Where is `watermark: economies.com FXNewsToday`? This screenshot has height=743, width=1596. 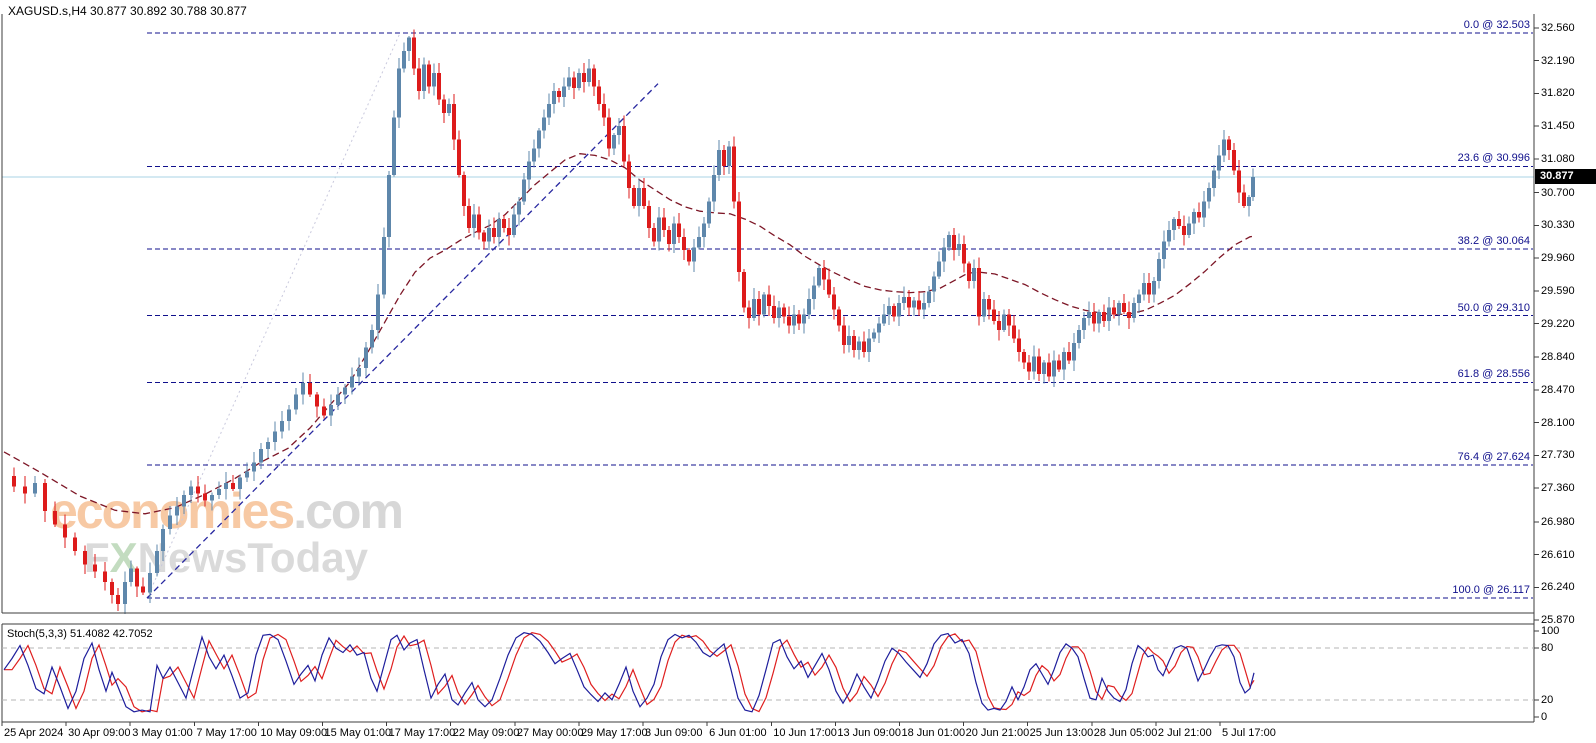 watermark: economies.com FXNewsToday is located at coordinates (227, 532).